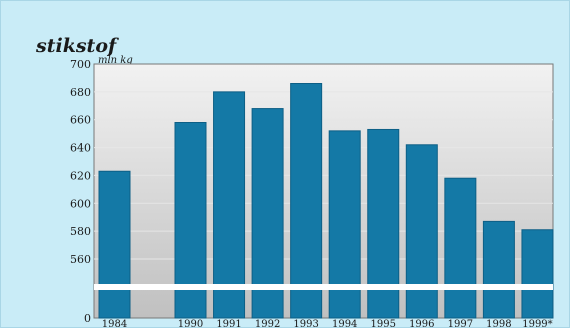  Describe the element at coordinates (344, 324) in the screenshot. I see `x-tick-label: 1994` at that location.